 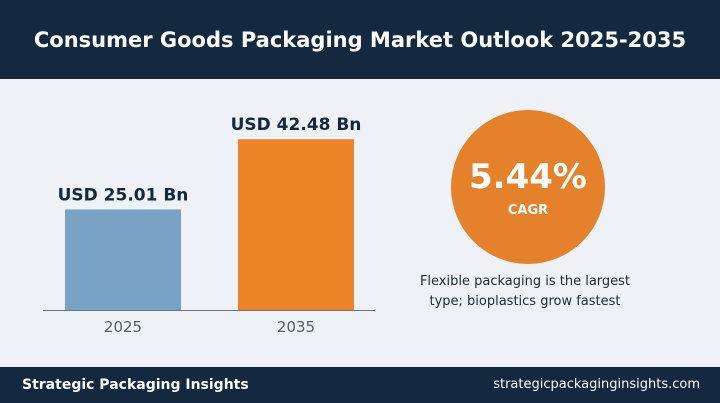 I want to click on insight-note-line-2: type; bioplastics grow fastest, so click(x=525, y=301).